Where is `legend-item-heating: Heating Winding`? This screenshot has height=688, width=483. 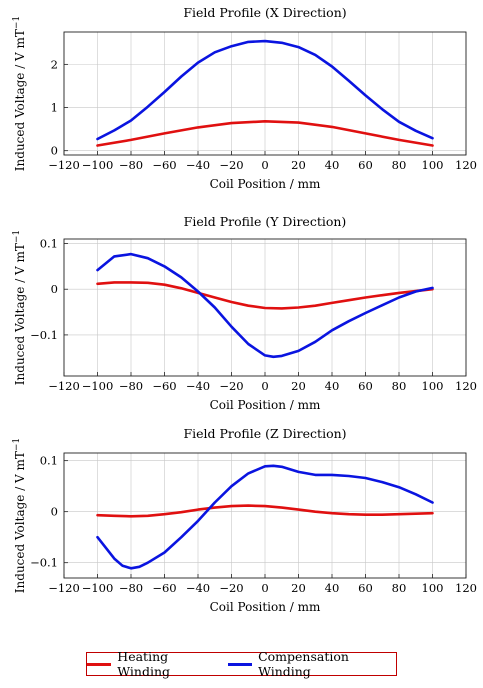
legend-item-heating: Heating Winding is located at coordinates (152, 664).